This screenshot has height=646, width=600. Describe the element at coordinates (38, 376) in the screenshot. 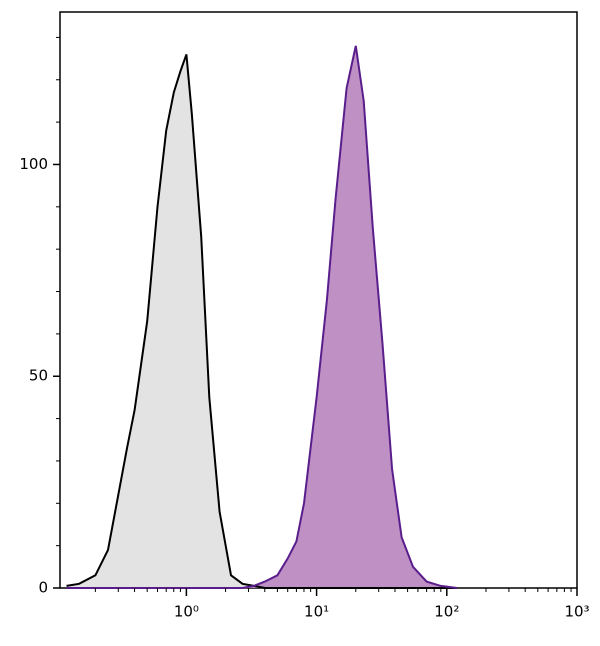

I see `y-tick-label: 50` at that location.